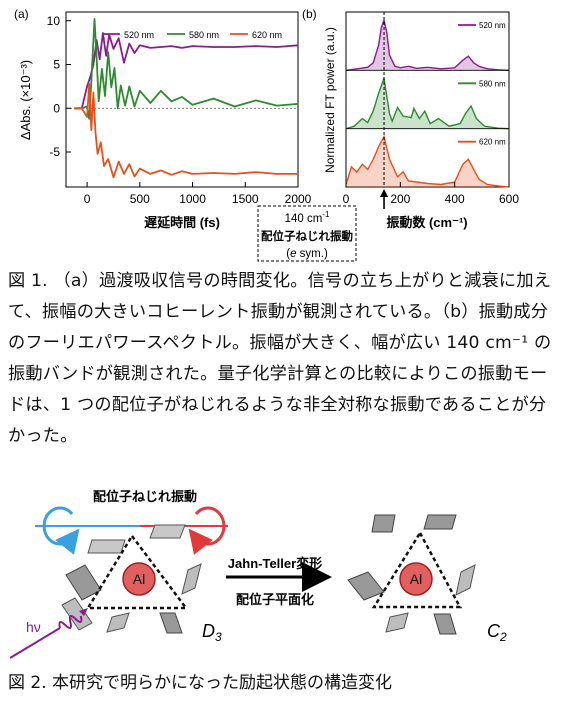 The width and height of the screenshot is (569, 705). Describe the element at coordinates (21, 14) in the screenshot. I see `panel-a-label: (a)` at that location.